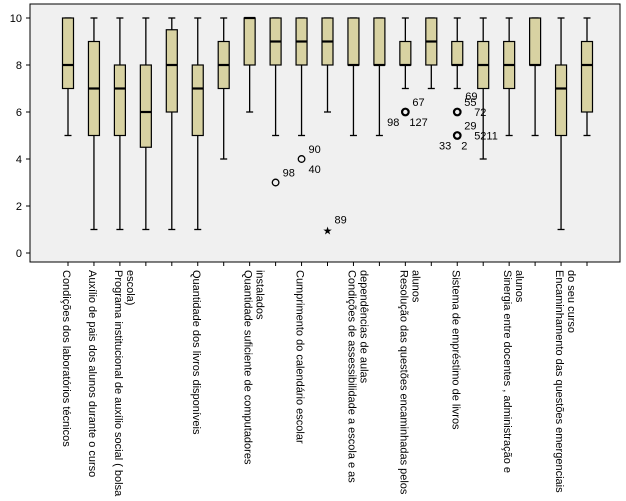 The height and width of the screenshot is (501, 626). What do you see at coordinates (480, 113) in the screenshot?
I see `outlier-label: 72` at bounding box center [480, 113].